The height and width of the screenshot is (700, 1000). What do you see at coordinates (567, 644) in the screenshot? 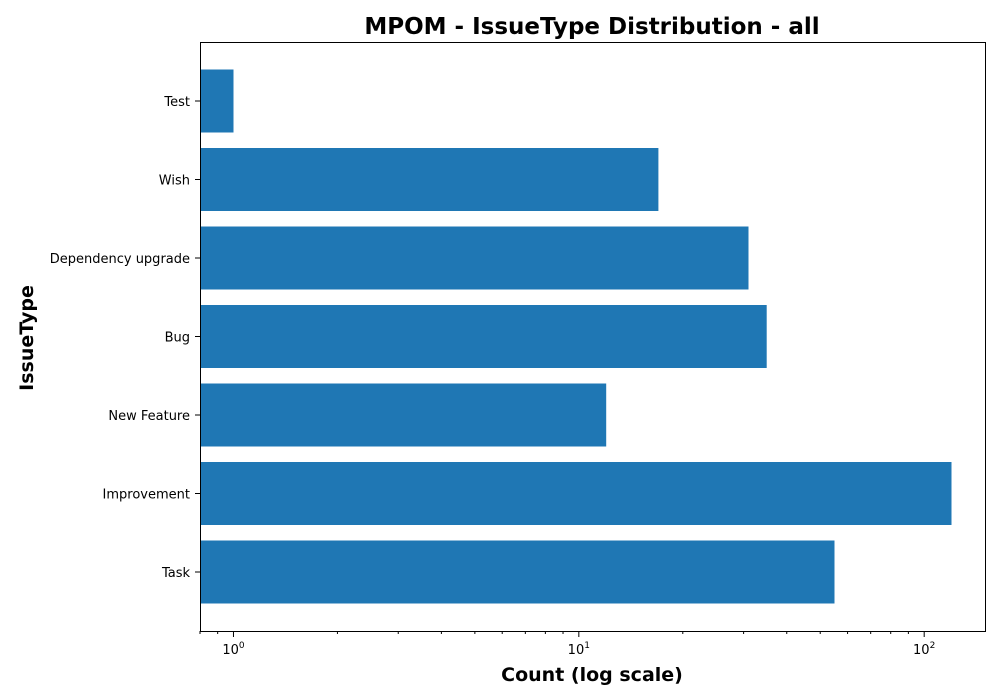
I see `x-axis: 100 10¹ 10²` at bounding box center [567, 644].